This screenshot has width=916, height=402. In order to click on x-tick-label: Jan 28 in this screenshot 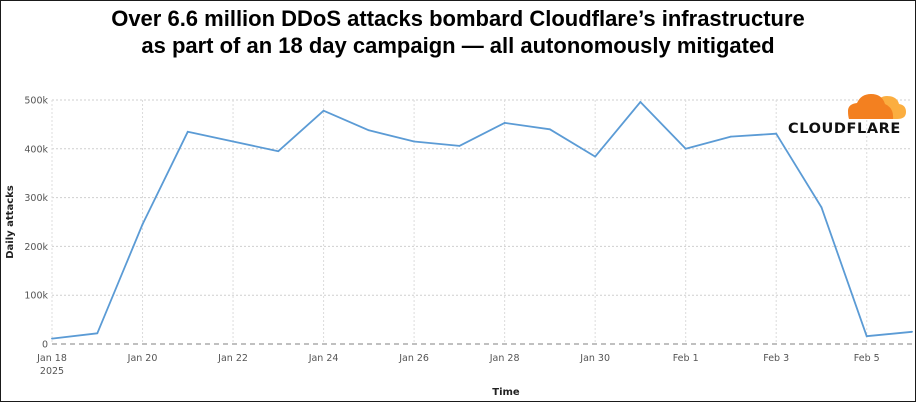, I will do `click(504, 358)`.